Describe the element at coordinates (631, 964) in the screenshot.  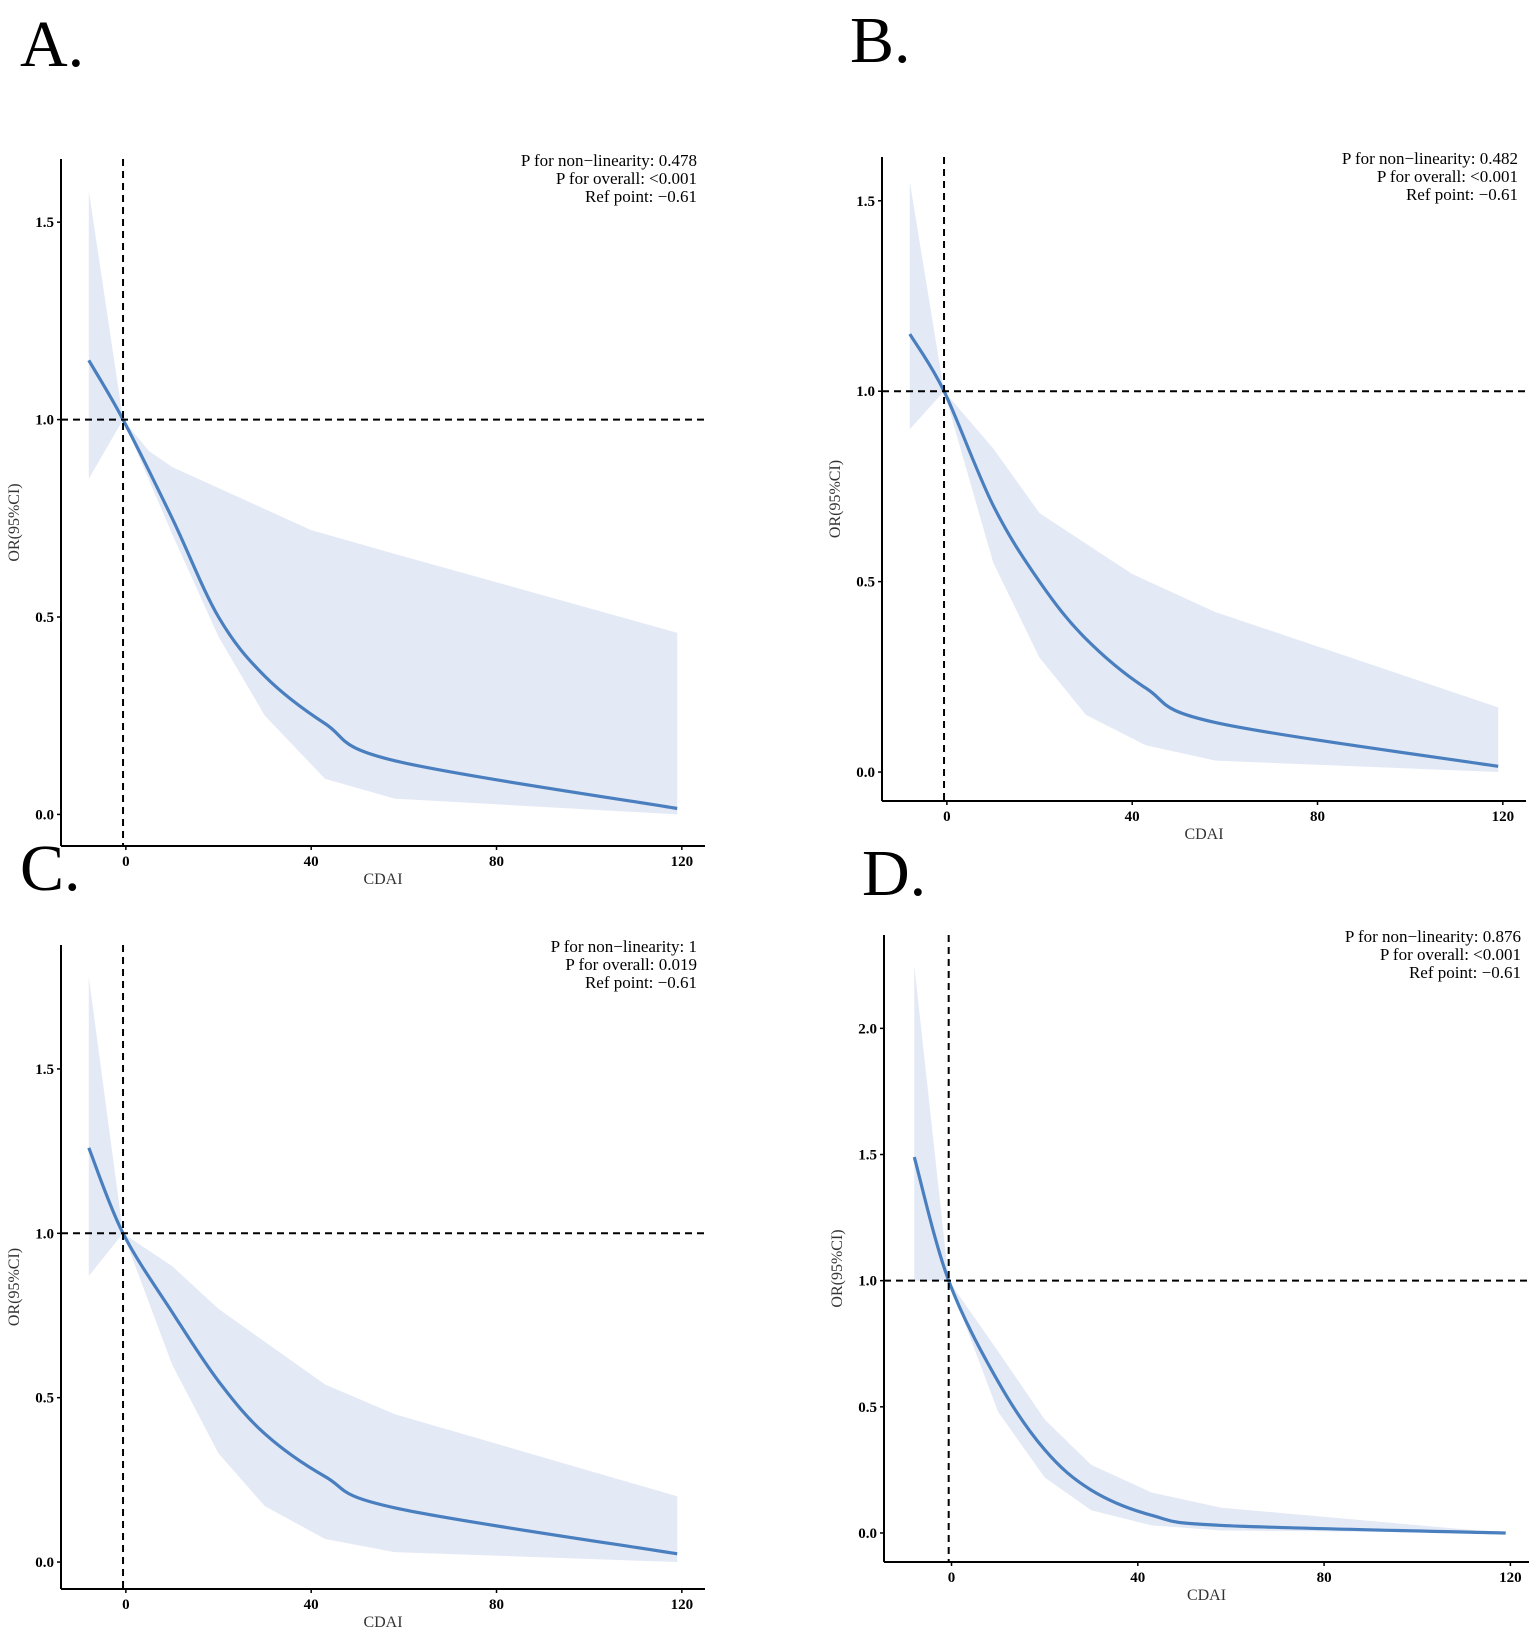
I see `stat-annotation: P for overall: 0.019` at that location.